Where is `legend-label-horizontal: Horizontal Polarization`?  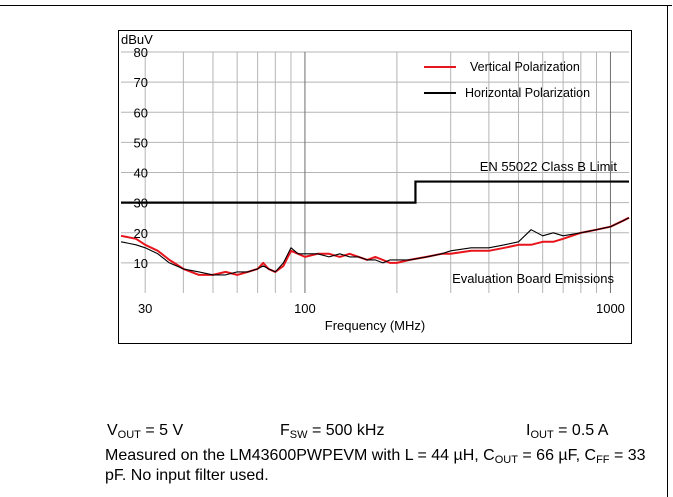
legend-label-horizontal: Horizontal Polarization is located at coordinates (527, 93).